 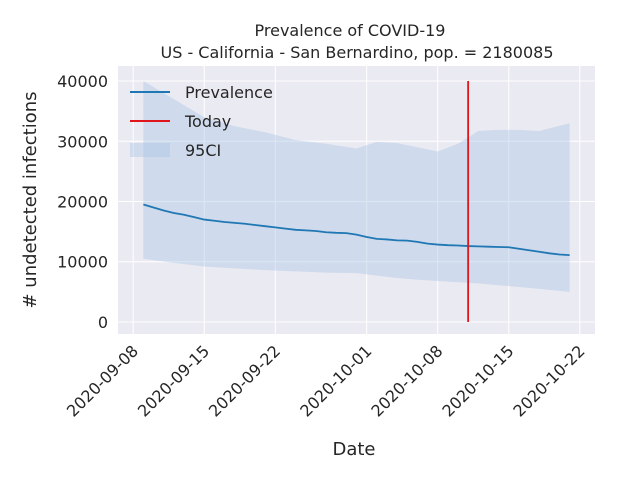 What do you see at coordinates (30, 199) in the screenshot?
I see `y-axis-label: # undetected infections` at bounding box center [30, 199].